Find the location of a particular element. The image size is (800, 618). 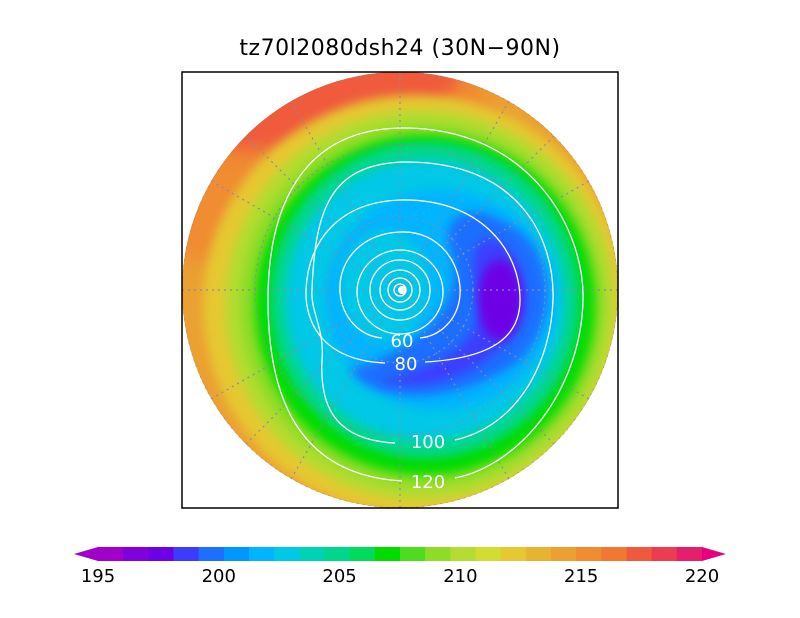

colorbar-under-arrow is located at coordinates (86, 554).